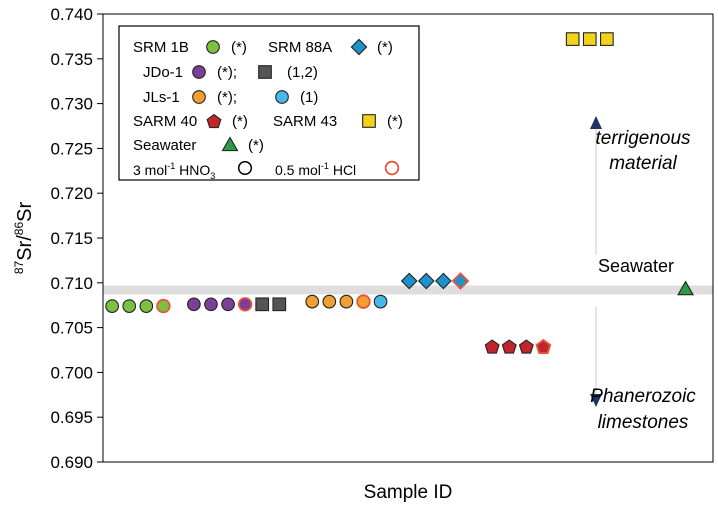 This screenshot has height=507, width=718. Describe the element at coordinates (685, 288) in the screenshot. I see `point-seawater` at that location.